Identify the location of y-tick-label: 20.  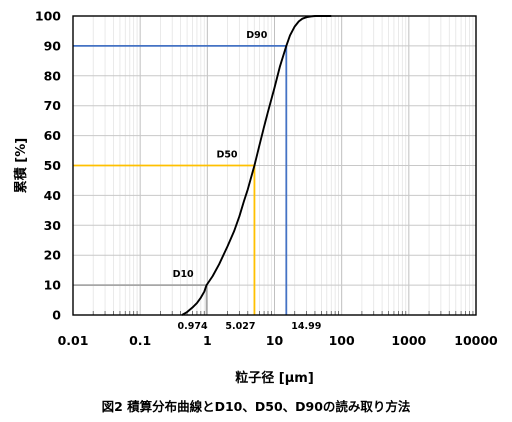
(53, 255).